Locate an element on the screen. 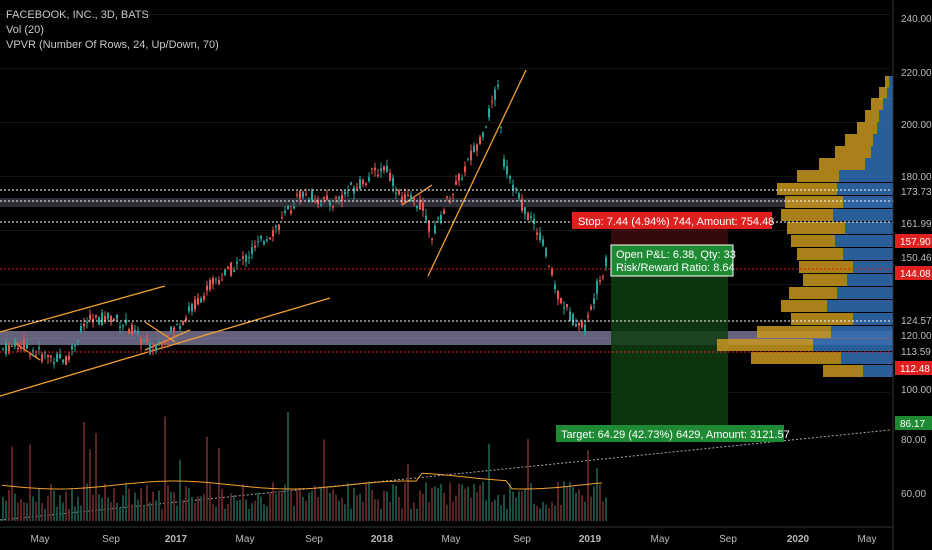 Image resolution: width=932 pixels, height=550 pixels. price-tick-label: 161.99 is located at coordinates (916, 224).